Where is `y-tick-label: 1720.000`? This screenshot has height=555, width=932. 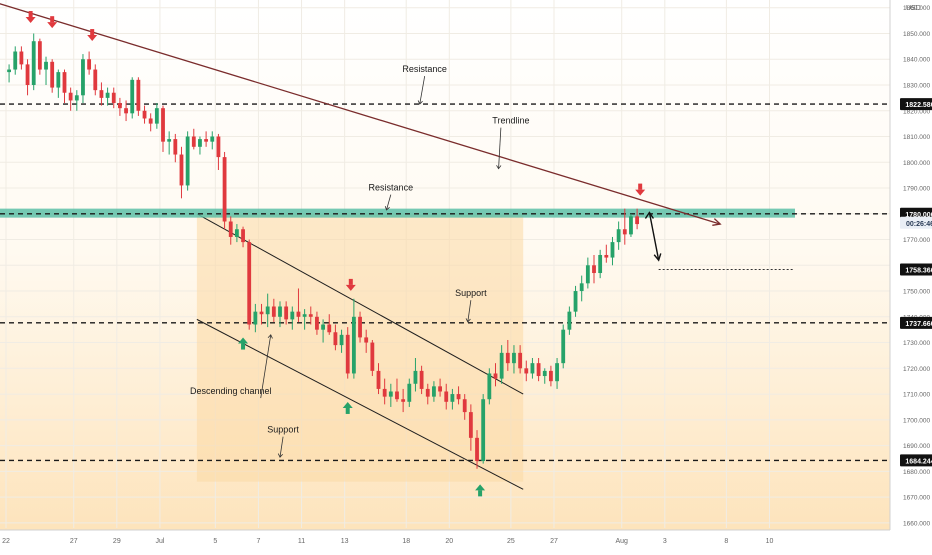
y-tick-label: 1720.000 is located at coordinates (916, 369).